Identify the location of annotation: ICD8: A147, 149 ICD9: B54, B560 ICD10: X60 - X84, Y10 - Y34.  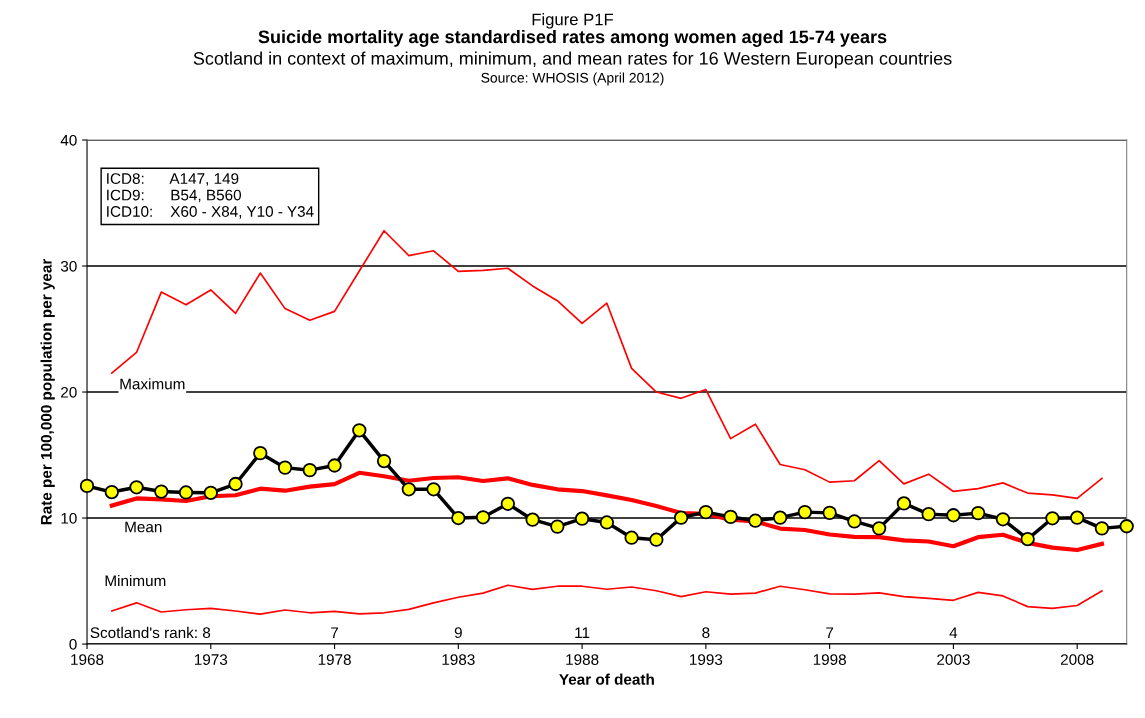
(210, 196).